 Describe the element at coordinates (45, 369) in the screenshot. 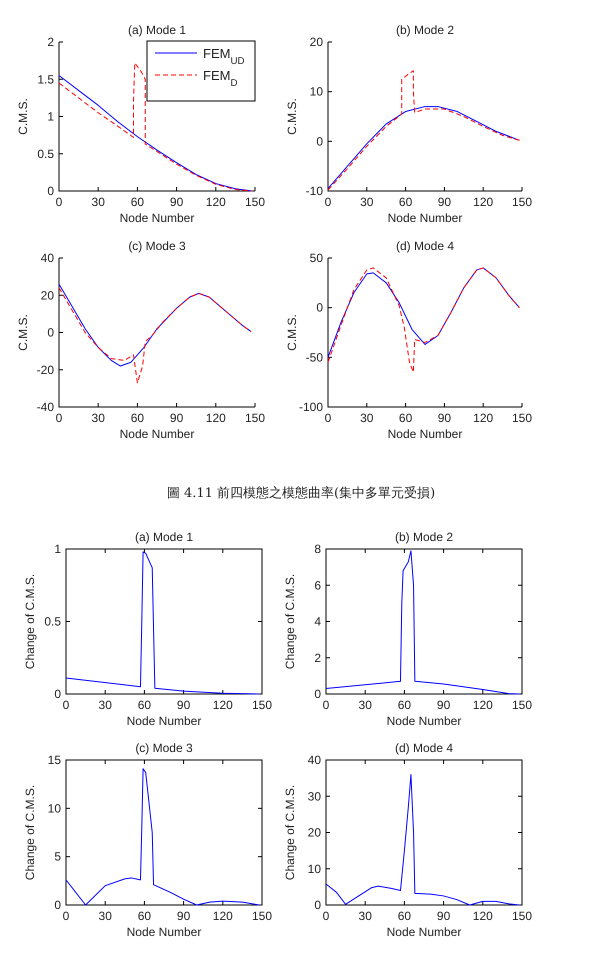

I see `y-tick-label: -20` at that location.